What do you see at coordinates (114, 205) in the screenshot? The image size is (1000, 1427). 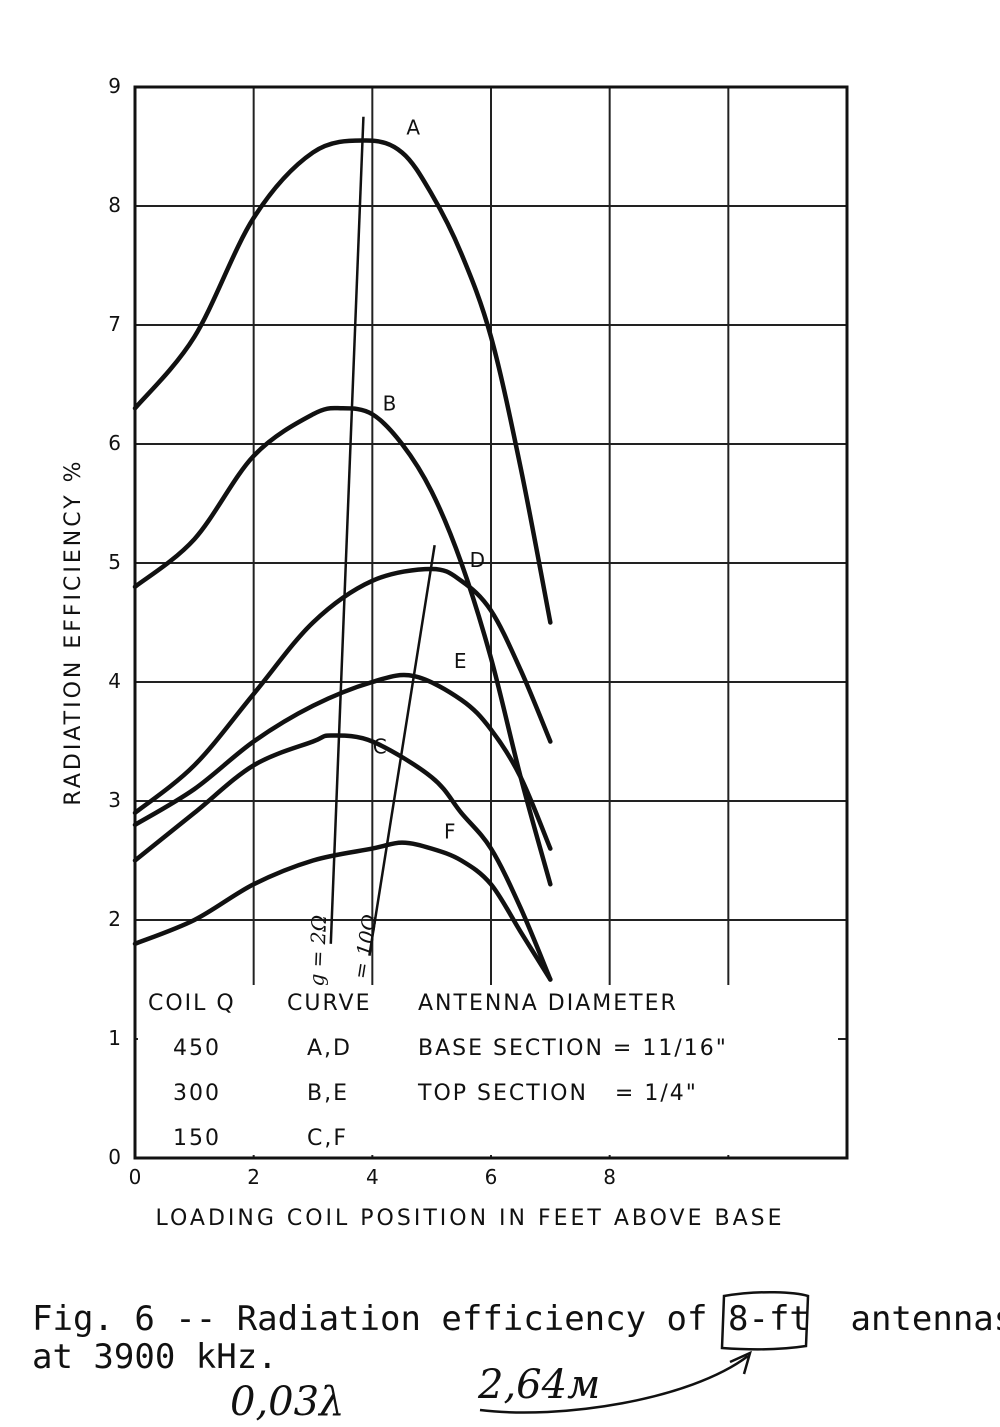 I see `y-tick-label: 8` at bounding box center [114, 205].